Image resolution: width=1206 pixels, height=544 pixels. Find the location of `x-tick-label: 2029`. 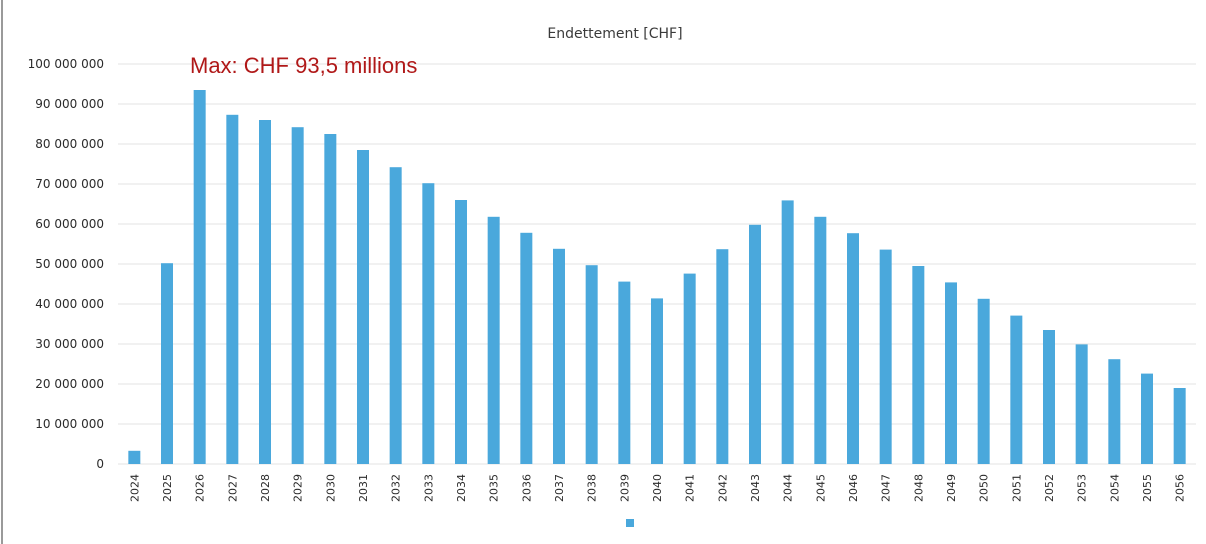

x-tick-label: 2029 is located at coordinates (298, 488).